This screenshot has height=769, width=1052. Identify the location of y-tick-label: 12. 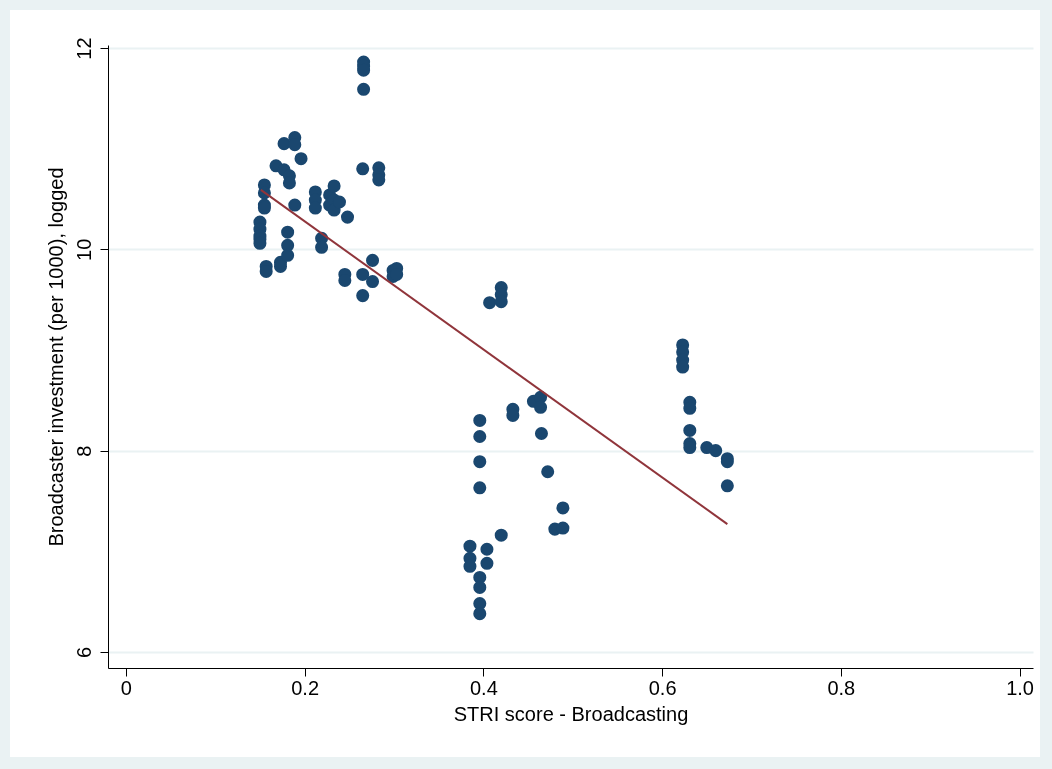
(83, 48).